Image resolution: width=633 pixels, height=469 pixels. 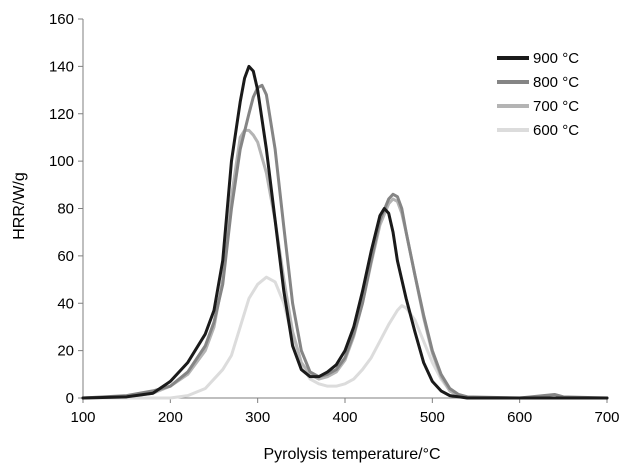 I want to click on legend-label-3: 600 °C, so click(x=556, y=130).